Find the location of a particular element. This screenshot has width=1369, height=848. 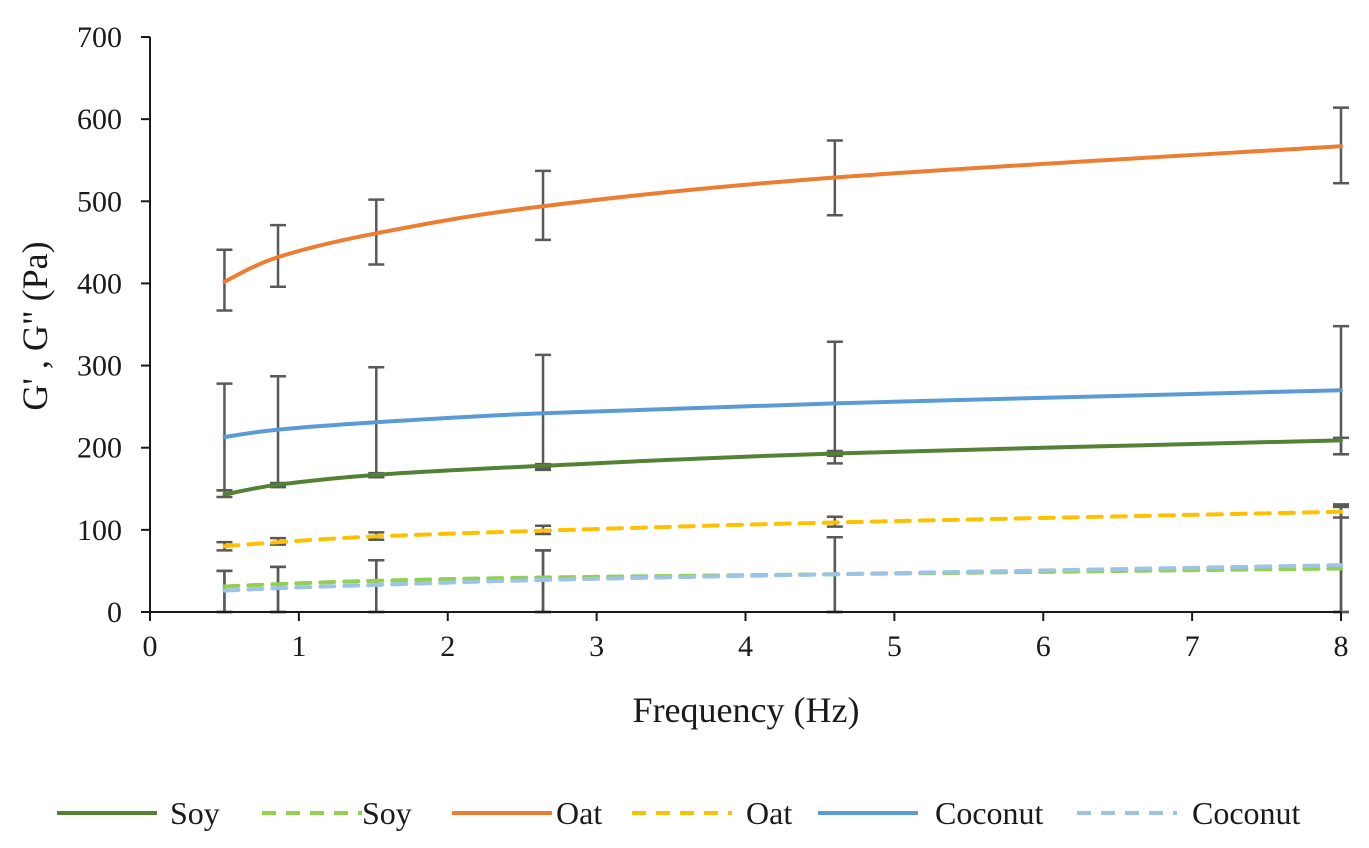

legend: Soy Soy Oat Oat Coconut Coconut is located at coordinates (679, 813).